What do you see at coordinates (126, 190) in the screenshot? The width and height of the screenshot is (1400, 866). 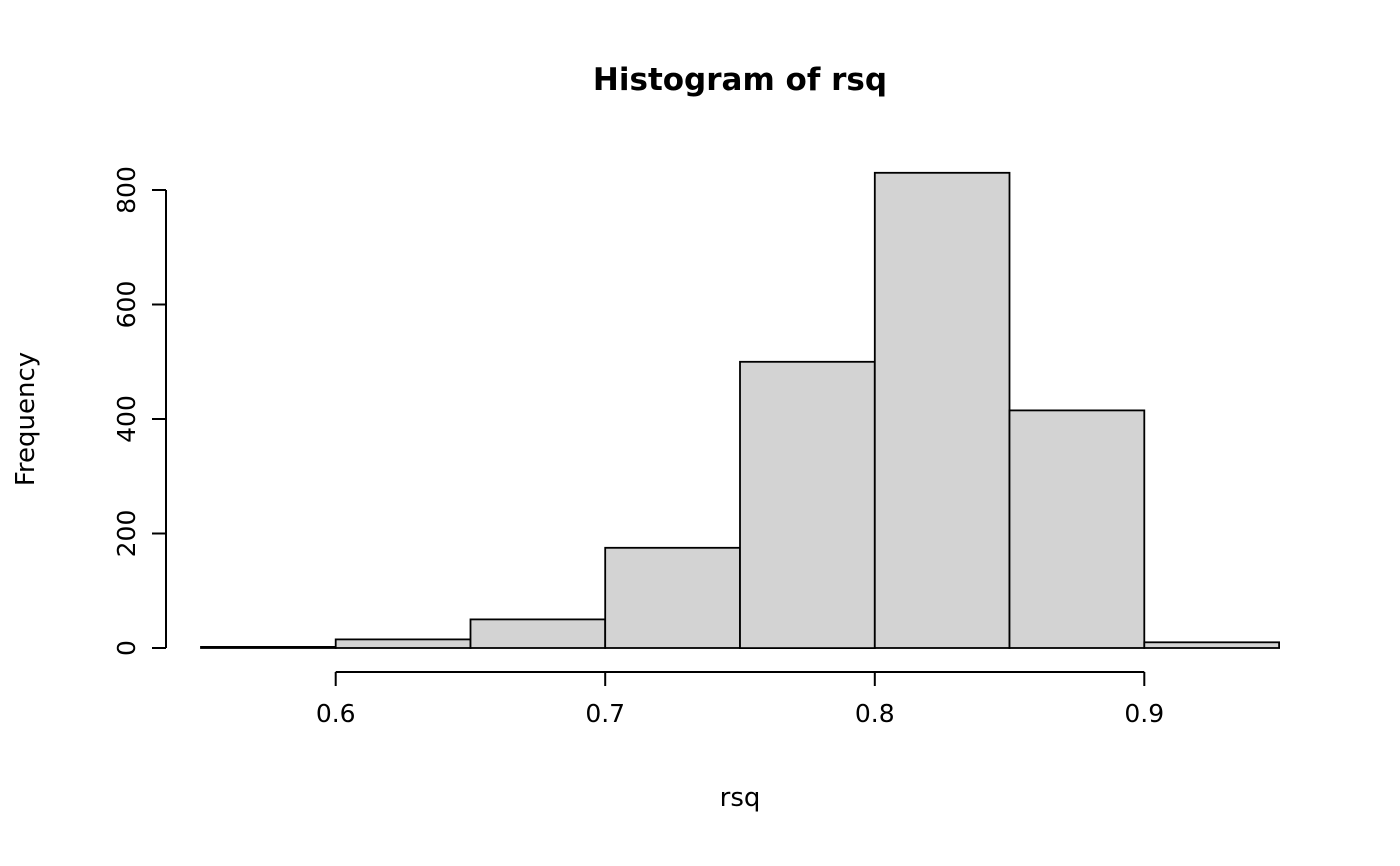 I see `y-tick-label: 800` at bounding box center [126, 190].